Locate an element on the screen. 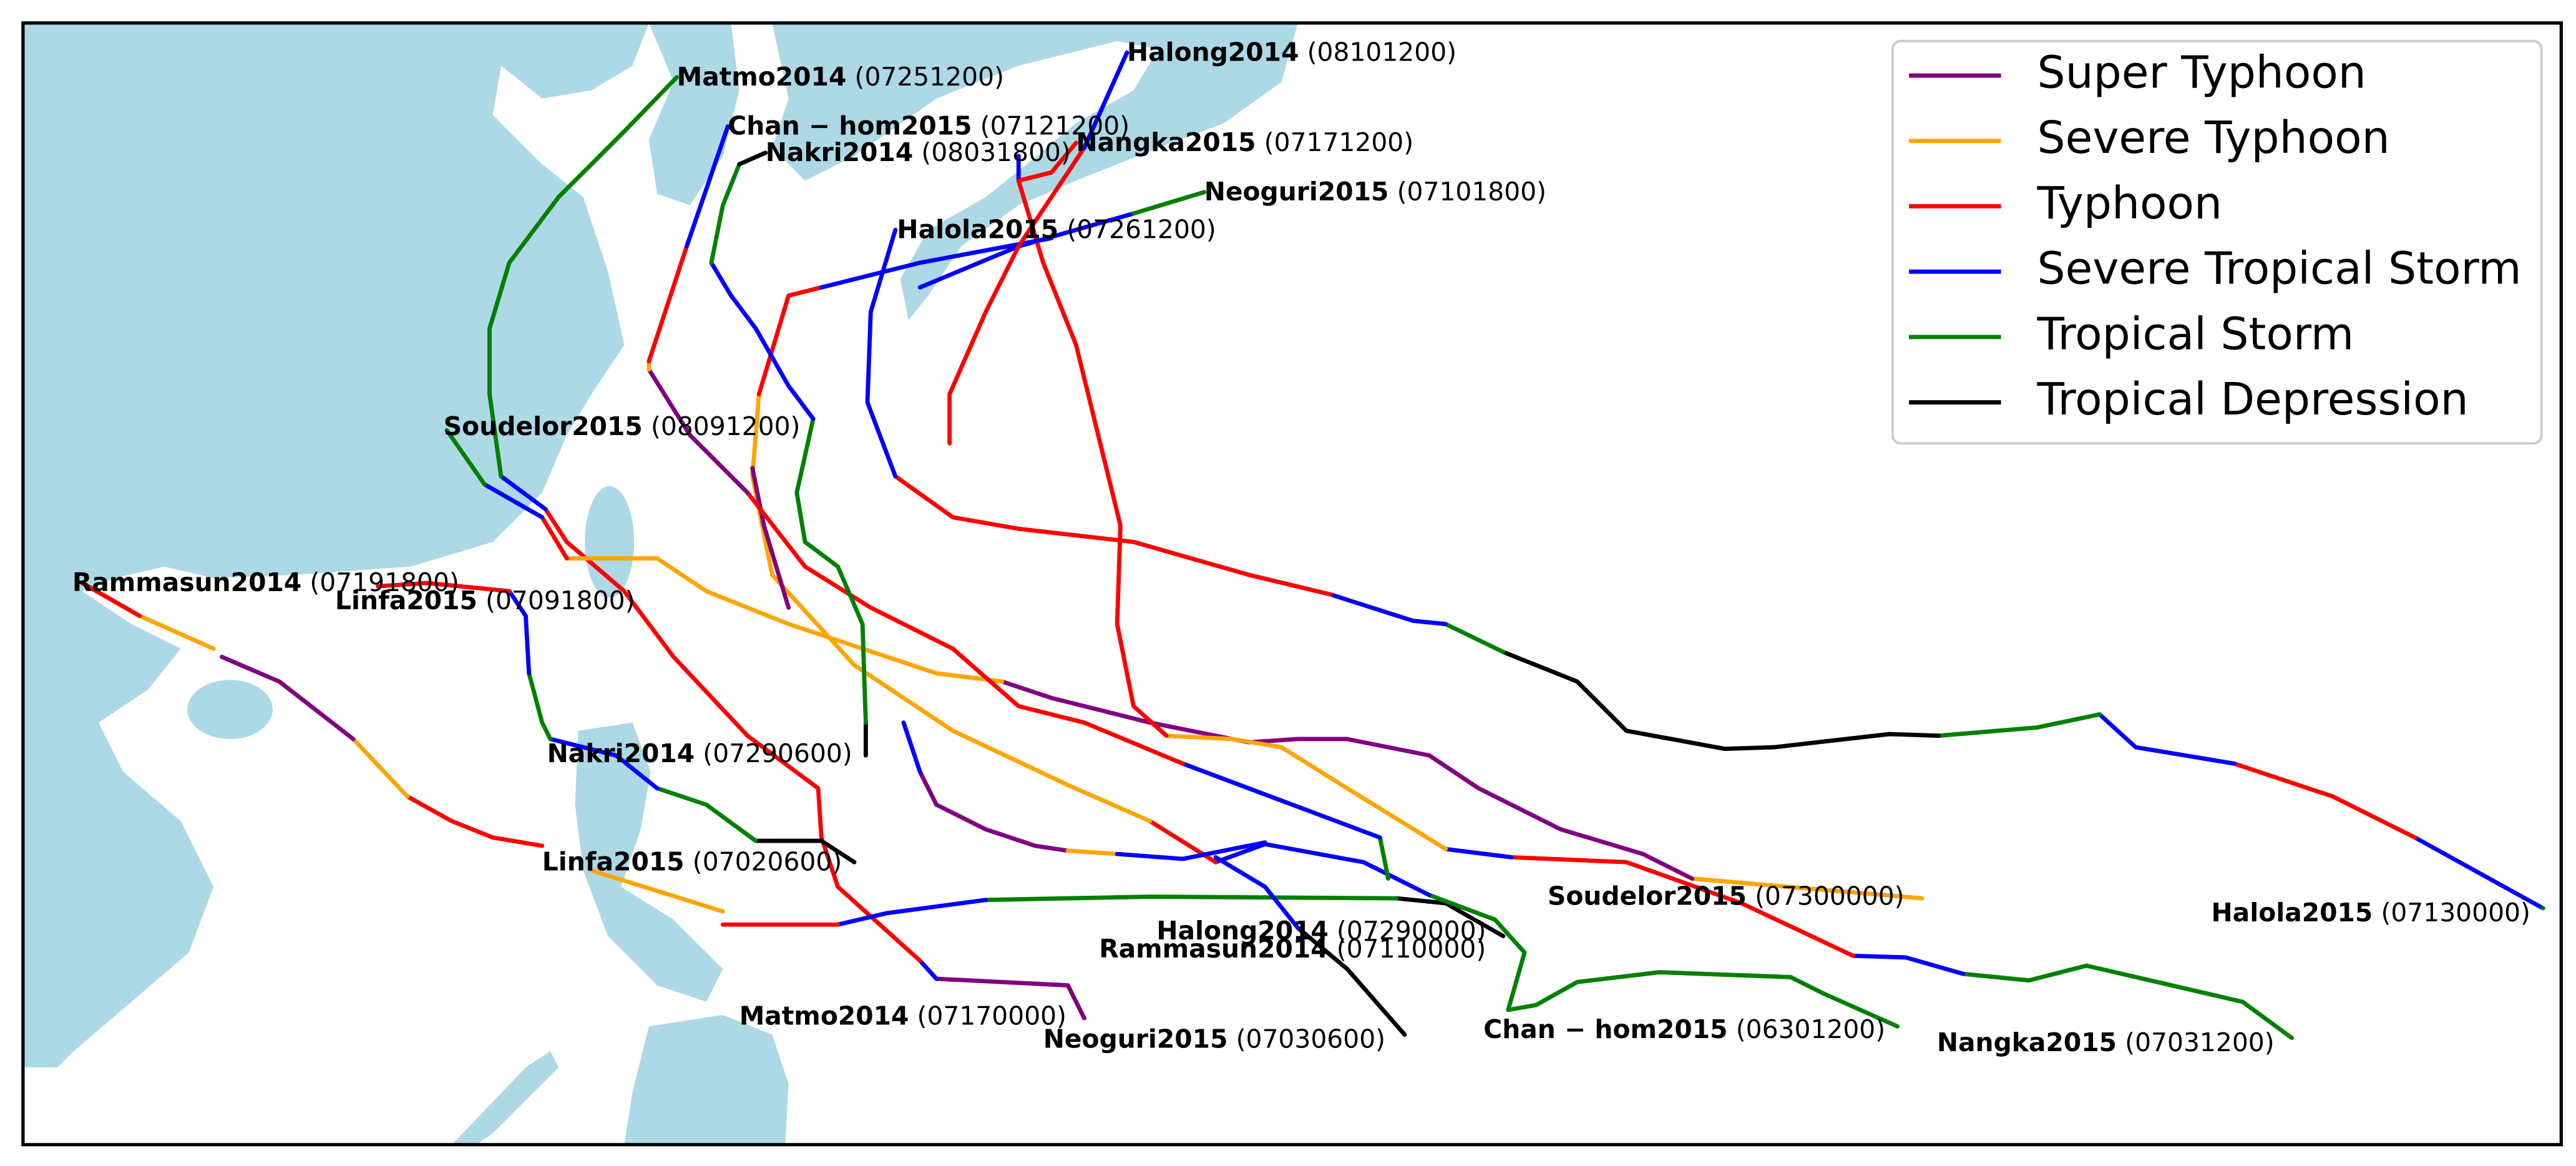  storm-time: (07170000) is located at coordinates (991, 1016).